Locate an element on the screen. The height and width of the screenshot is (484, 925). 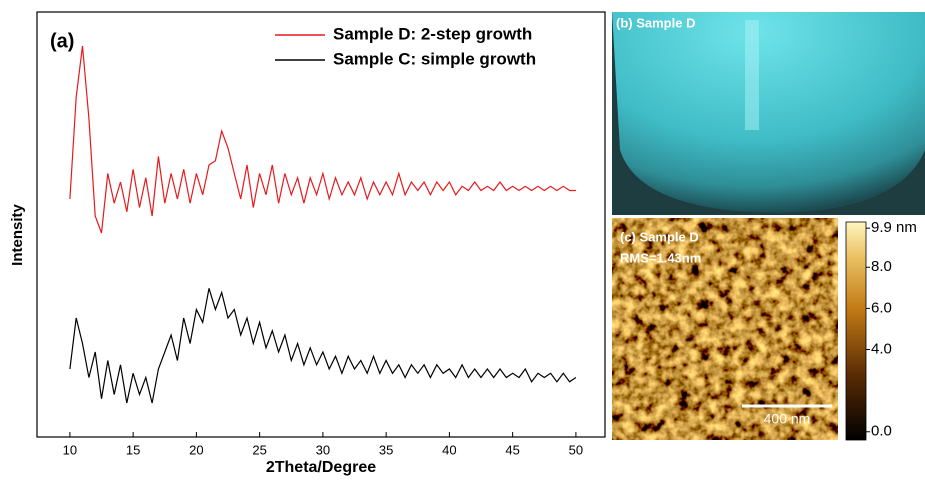
colorbar-ticks: 9.9 nm 8.0 6.0 4.0 0.0 is located at coordinates (891, 329).